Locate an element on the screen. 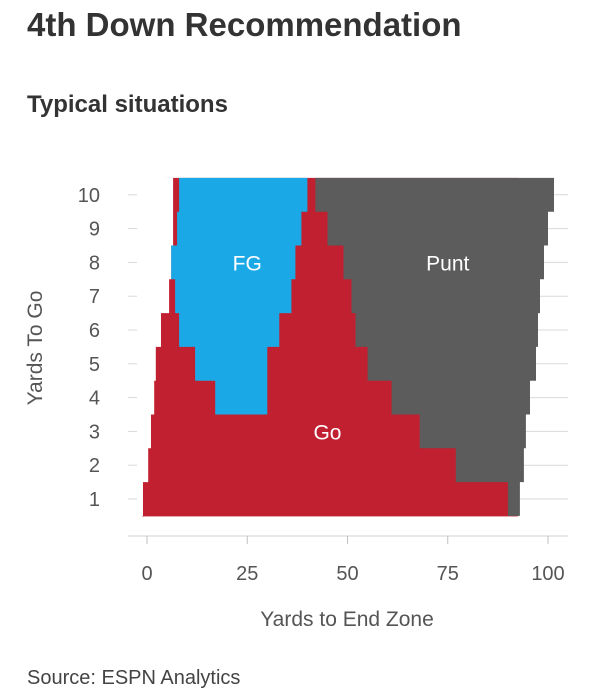 The height and width of the screenshot is (700, 601). go-left-boundary-mask is located at coordinates (146, 347).